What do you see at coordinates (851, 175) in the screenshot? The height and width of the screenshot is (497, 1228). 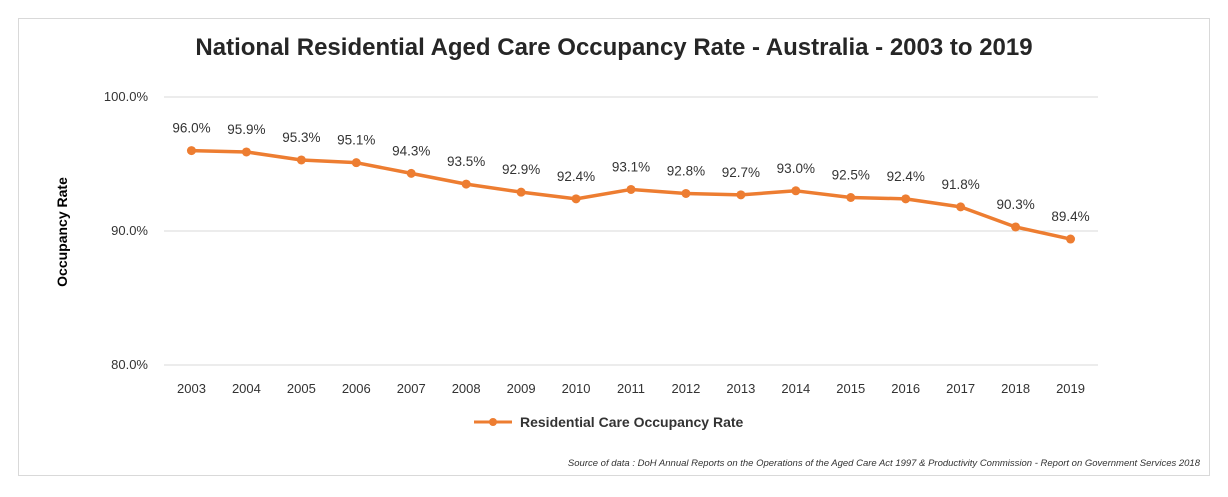 I see `data-label: 92.5%` at bounding box center [851, 175].